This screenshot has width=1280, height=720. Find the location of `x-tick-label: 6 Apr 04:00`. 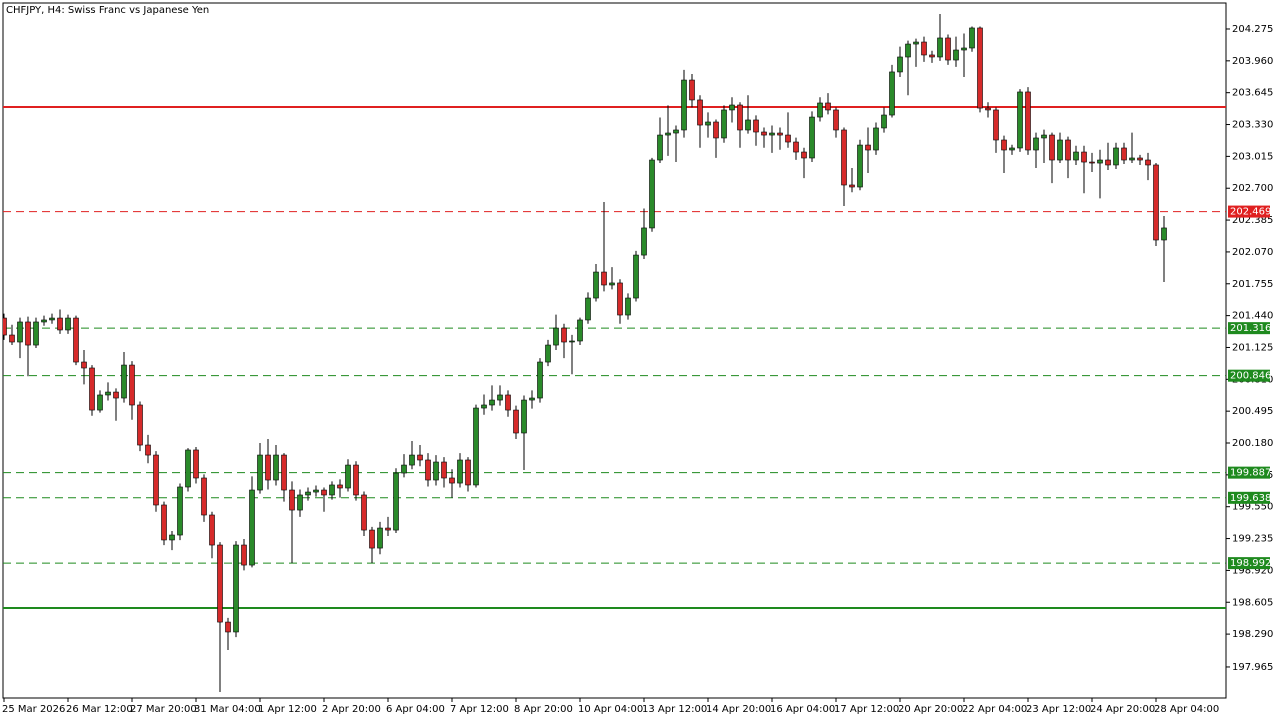

x-tick-label: 6 Apr 04:00 is located at coordinates (415, 709).